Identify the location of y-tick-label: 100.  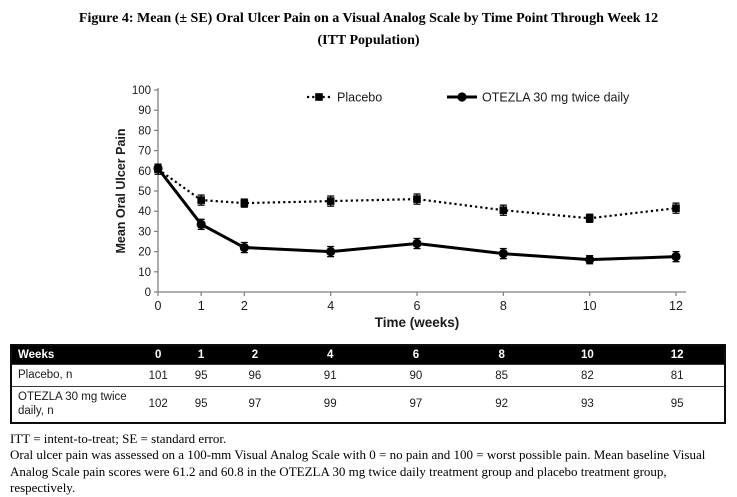
(141, 91).